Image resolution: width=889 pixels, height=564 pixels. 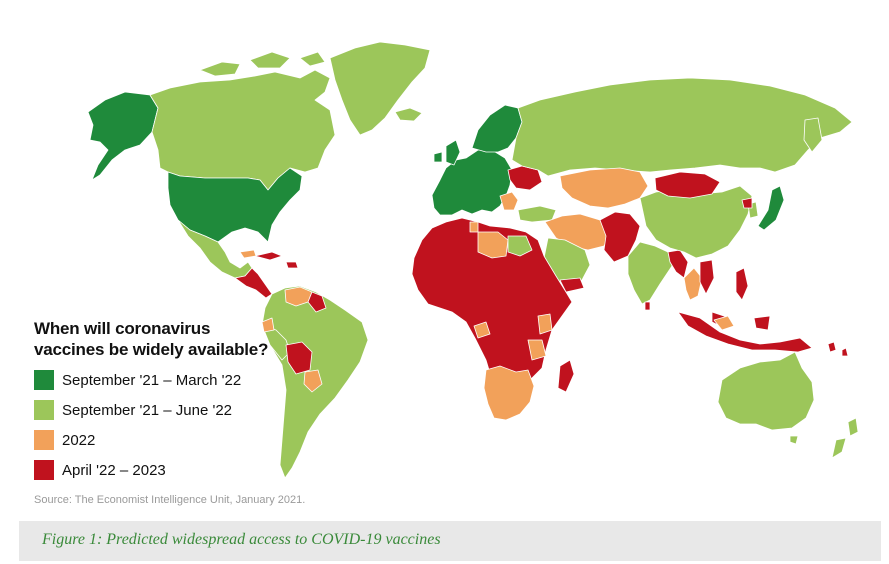 I want to click on region-iceland, so click(x=408, y=114).